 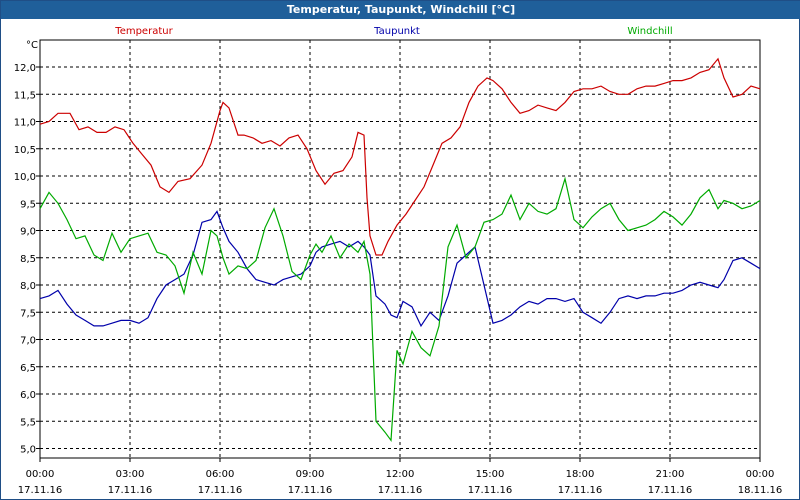 I want to click on y-tick-label: 7,0, so click(x=28, y=341).